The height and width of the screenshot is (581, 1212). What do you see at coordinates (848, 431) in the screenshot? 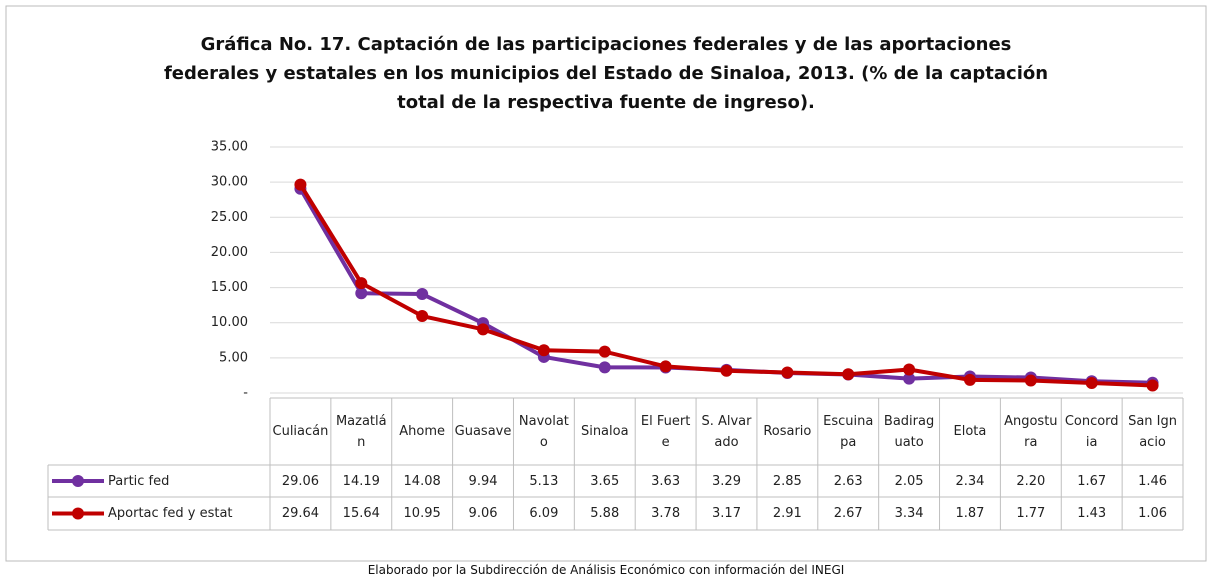
I see `x-tick-label: Escuinapa` at bounding box center [848, 431].